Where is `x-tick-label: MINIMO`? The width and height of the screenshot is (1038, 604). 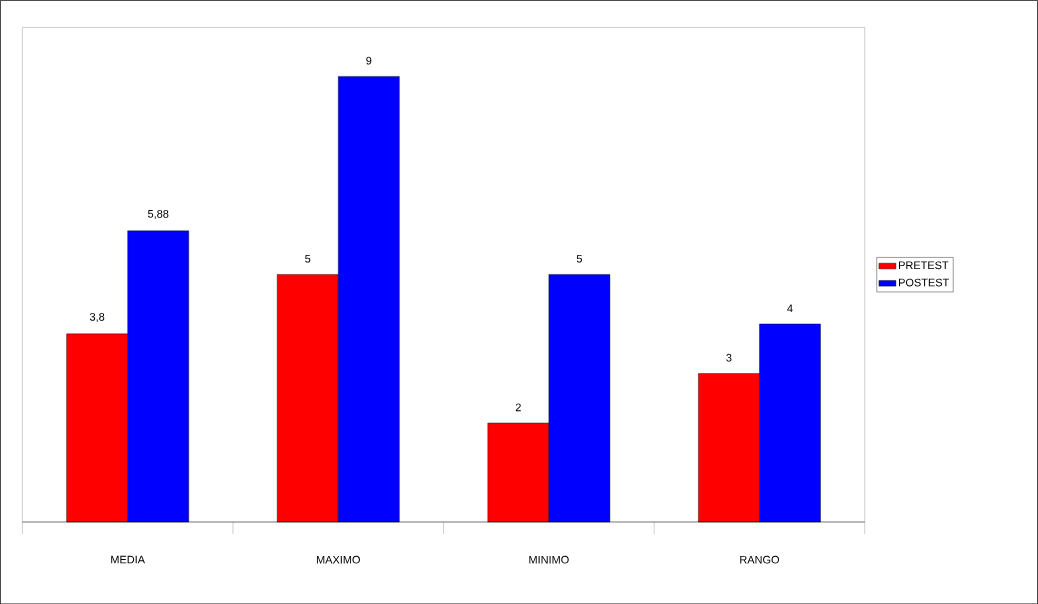 x-tick-label: MINIMO is located at coordinates (549, 559).